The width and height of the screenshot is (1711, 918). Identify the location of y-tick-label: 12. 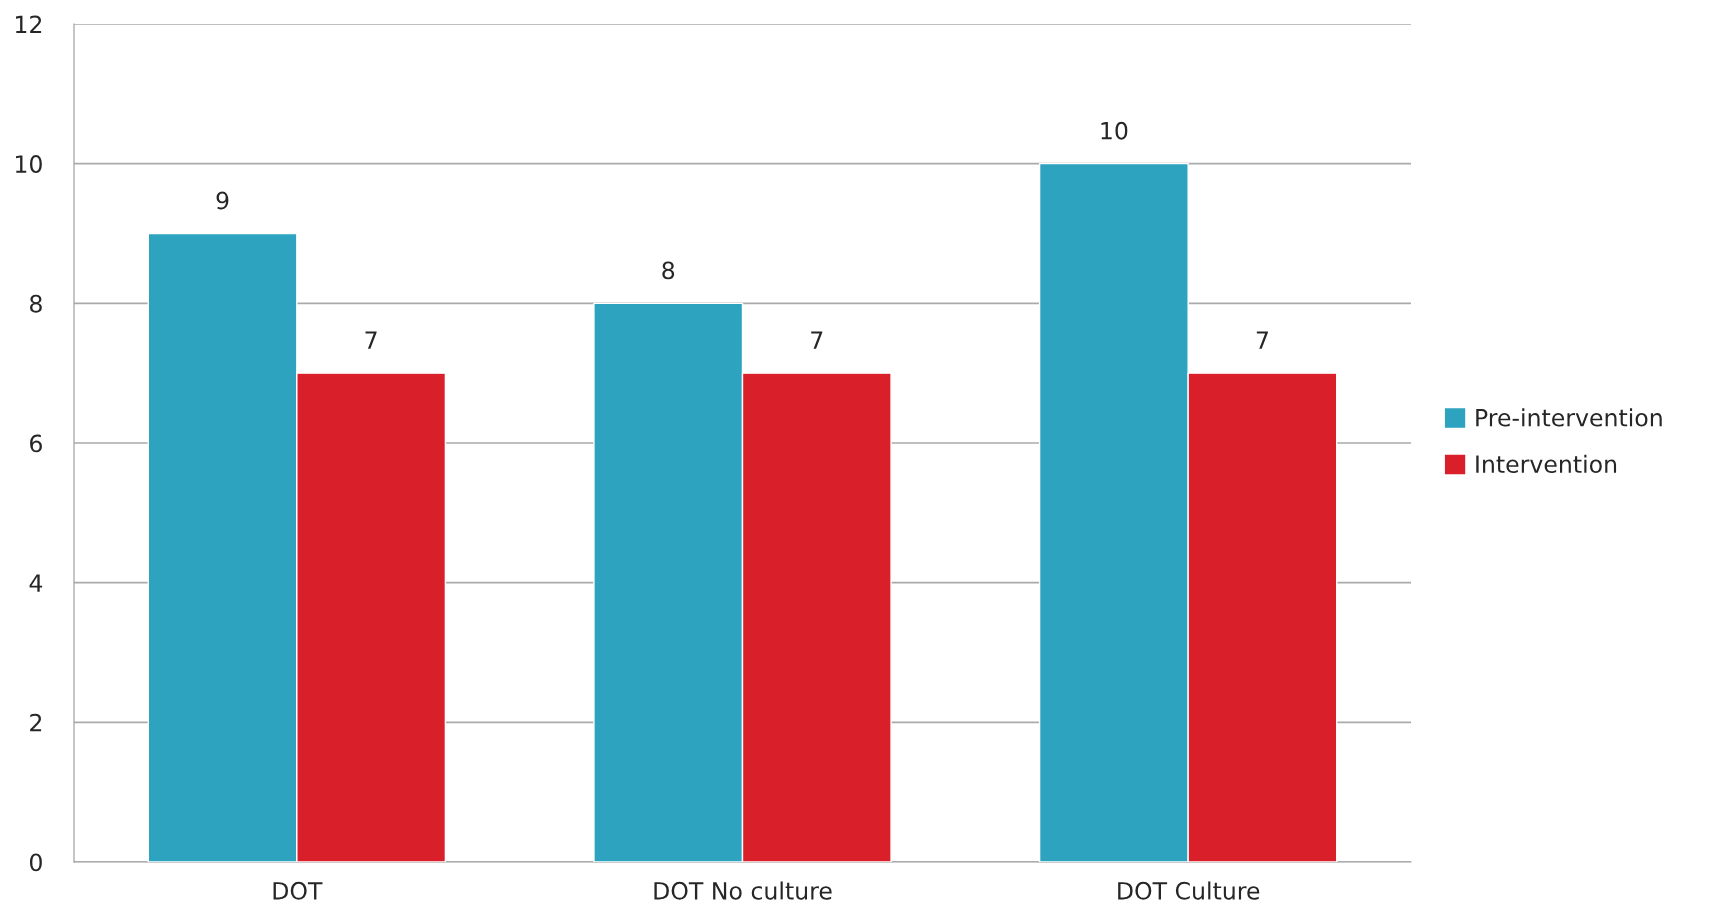
(28, 24).